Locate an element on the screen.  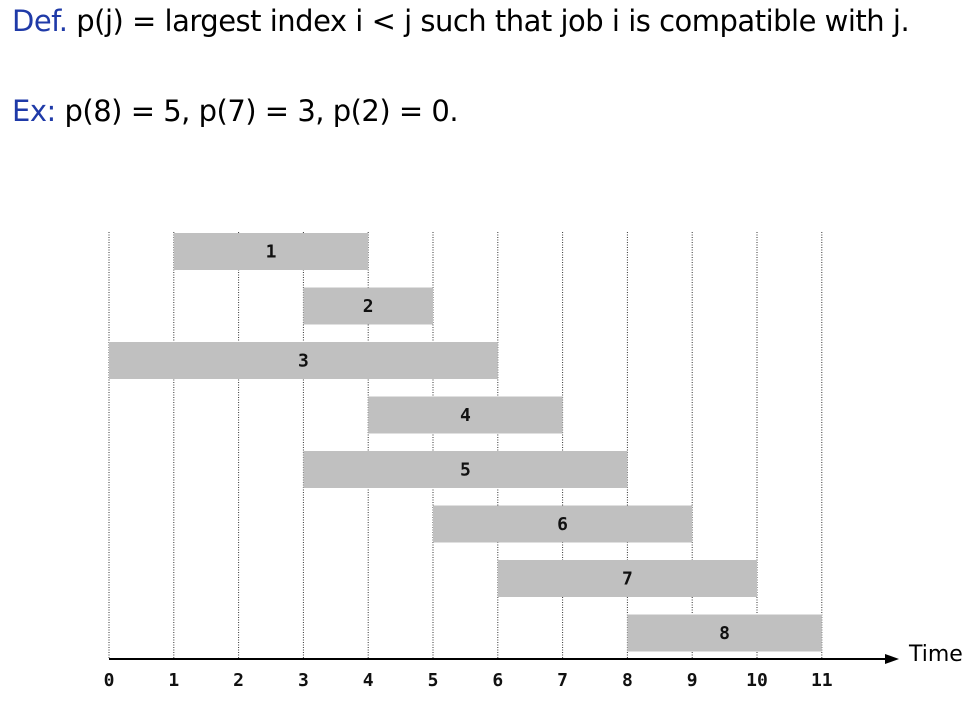
tick-label: 10 is located at coordinates (757, 680).